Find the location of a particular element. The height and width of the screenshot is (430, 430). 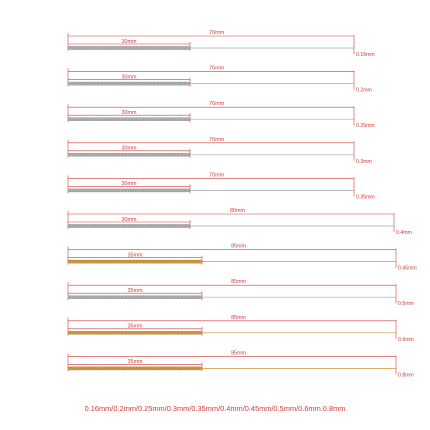

spring-row-7: 85mm 35mm 0.45mm is located at coordinates (242, 258).